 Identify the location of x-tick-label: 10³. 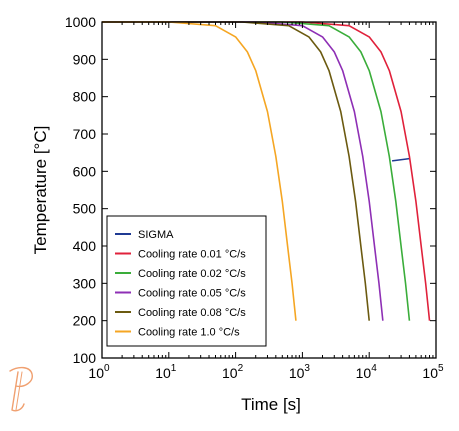
(300, 372).